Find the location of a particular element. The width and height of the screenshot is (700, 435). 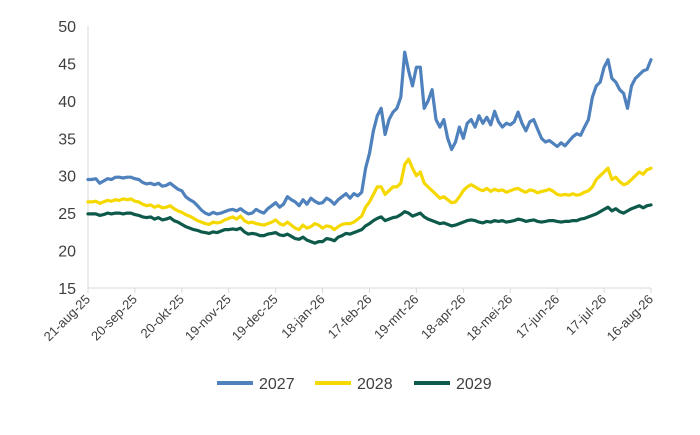

y-tick-label: 30 is located at coordinates (67, 177).